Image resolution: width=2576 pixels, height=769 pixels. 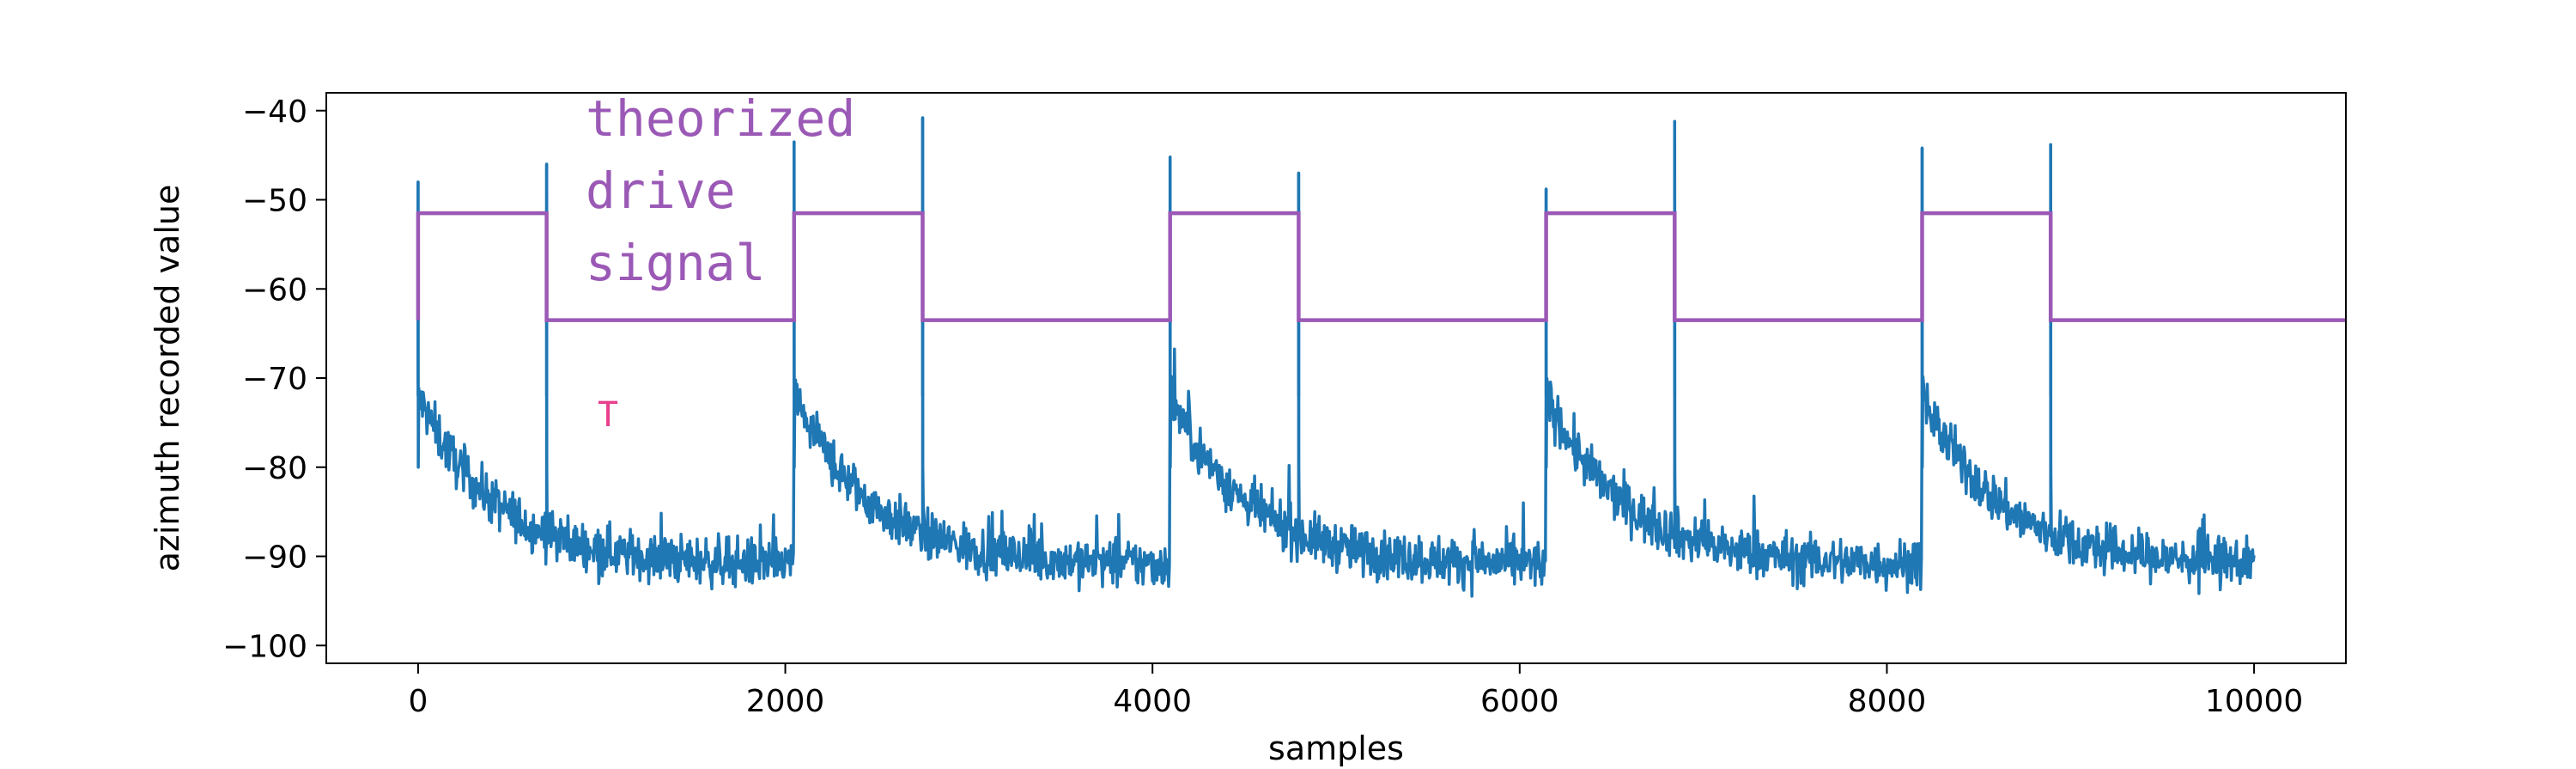 I want to click on series-drive-signal, so click(x=1381, y=267).